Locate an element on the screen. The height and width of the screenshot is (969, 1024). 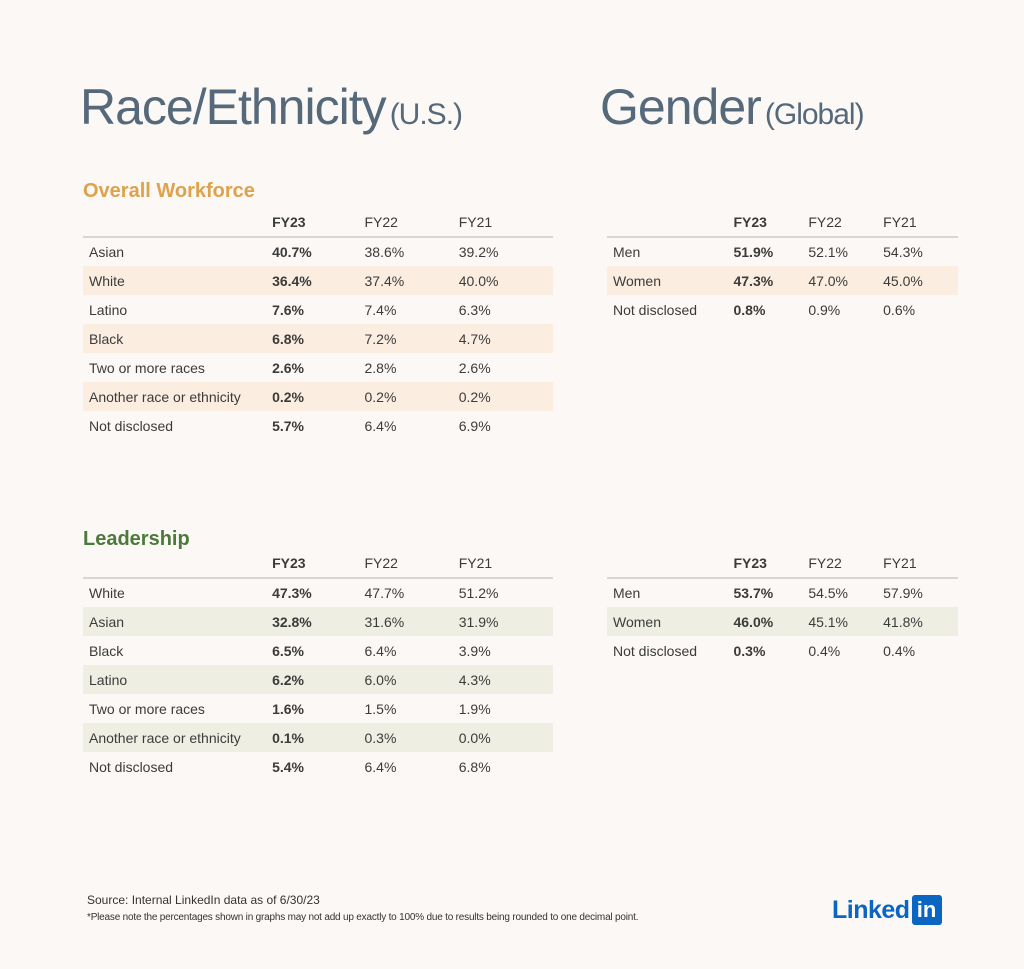
cell-fy21: 31.9% is located at coordinates (505, 621).